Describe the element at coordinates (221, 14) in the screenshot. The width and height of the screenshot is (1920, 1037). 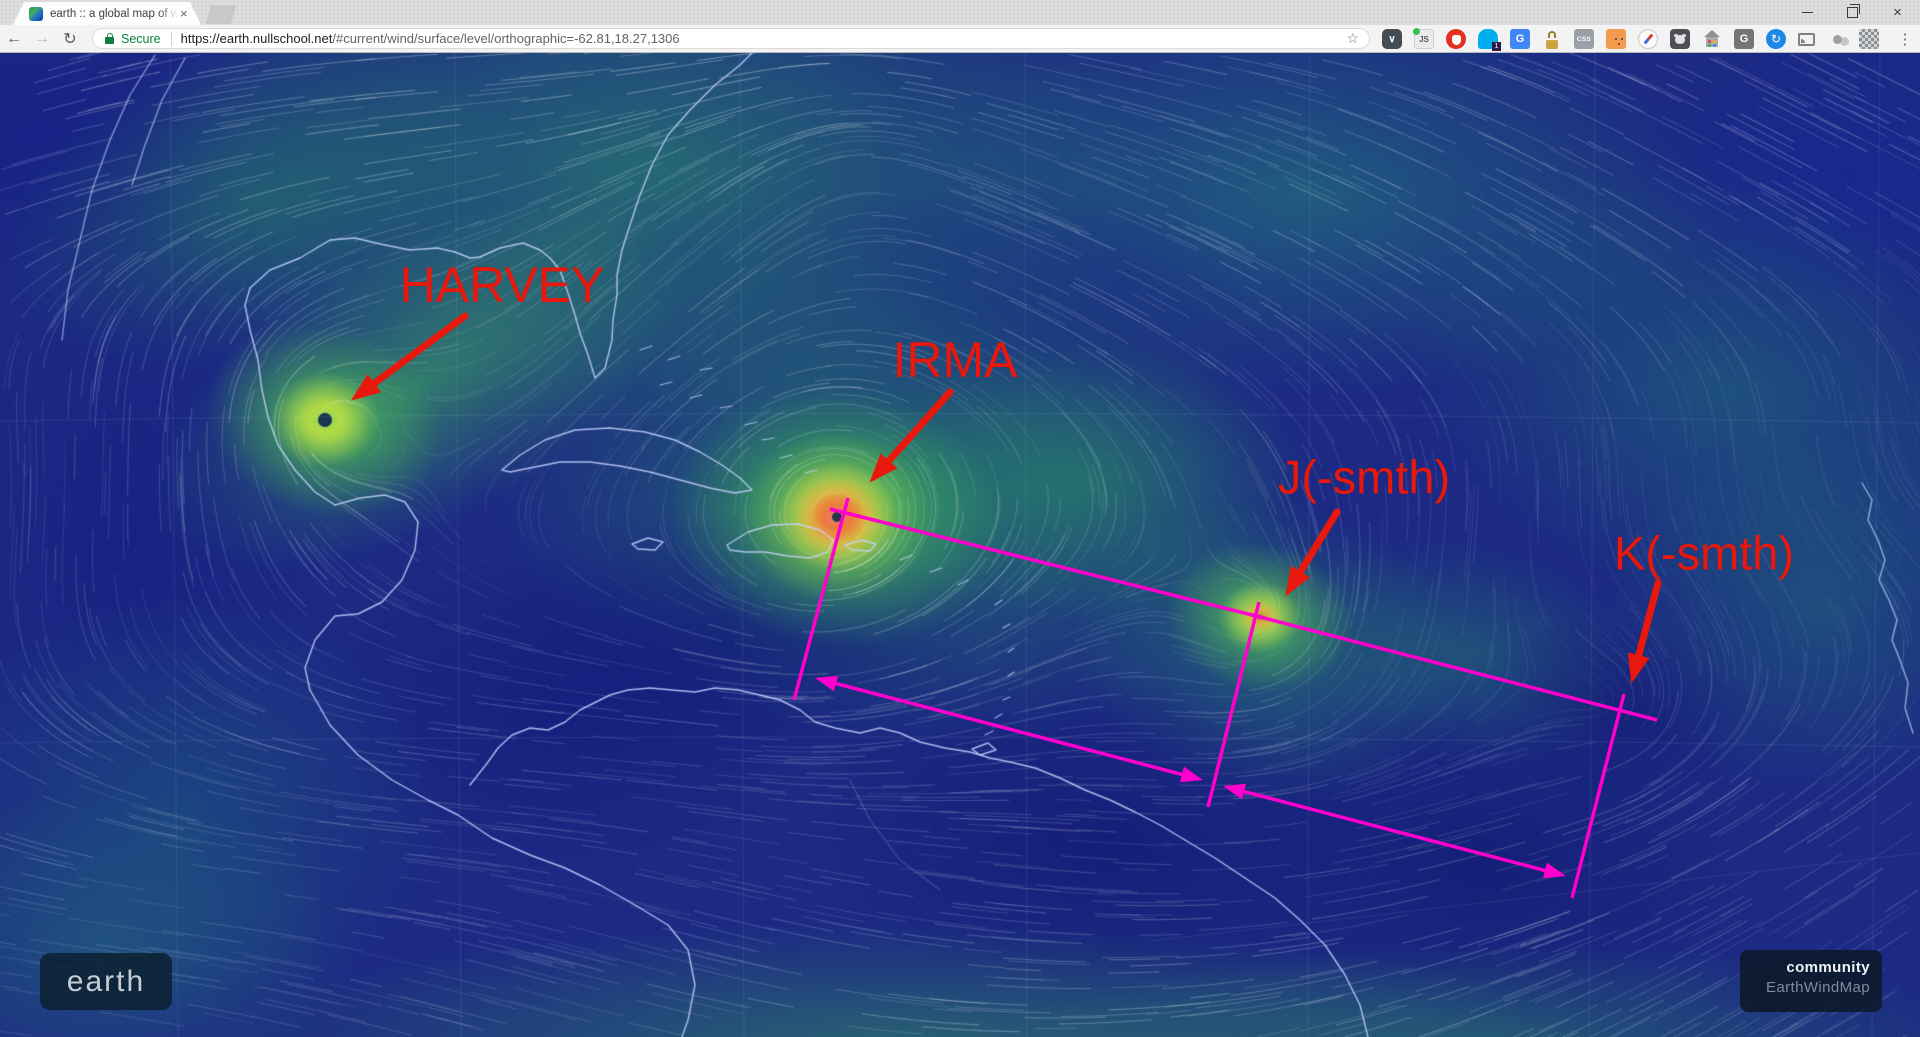
I see `new-tab-button` at that location.